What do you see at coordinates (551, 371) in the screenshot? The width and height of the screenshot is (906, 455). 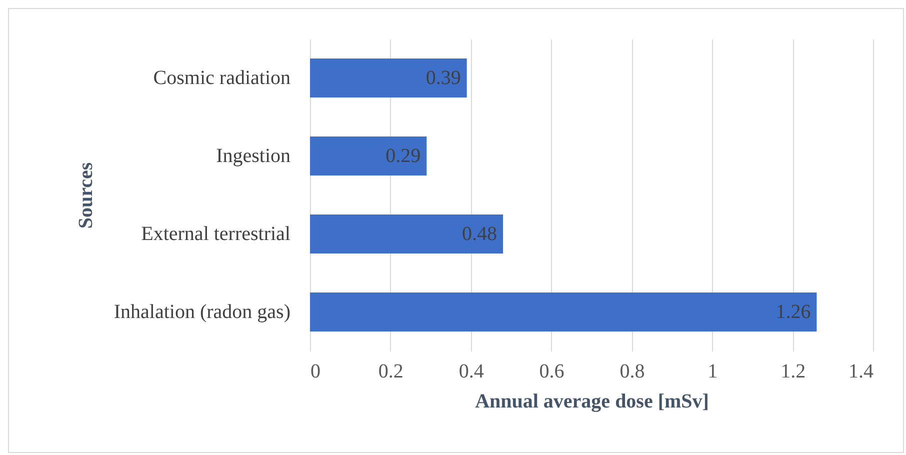 I see `x-tick-label: 0.6` at bounding box center [551, 371].